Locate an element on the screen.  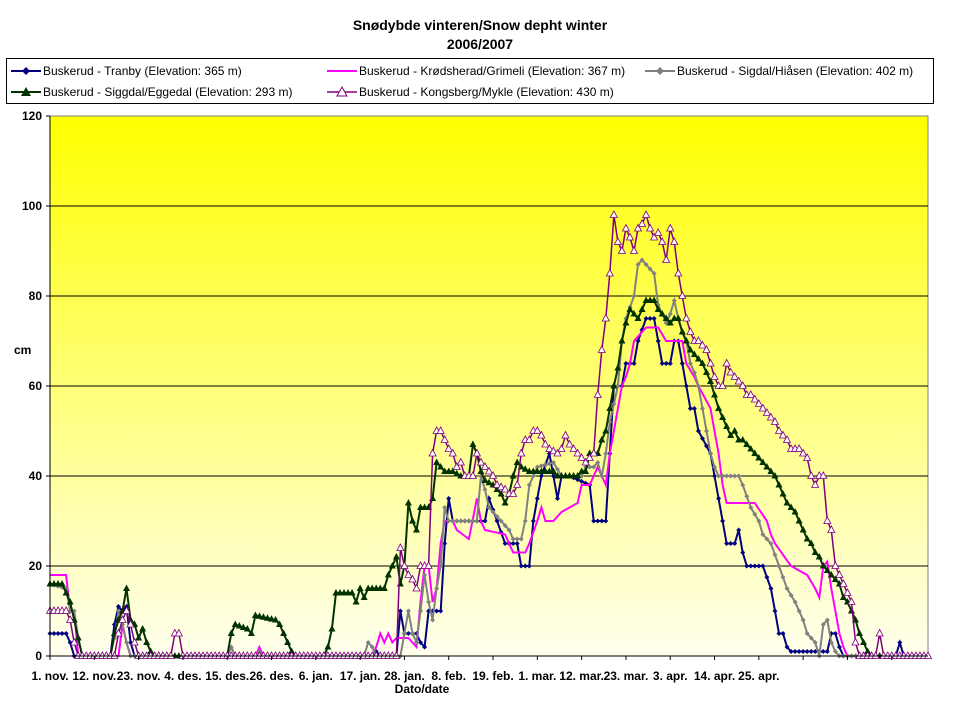
y-tick-label: 40 is located at coordinates (36, 476).